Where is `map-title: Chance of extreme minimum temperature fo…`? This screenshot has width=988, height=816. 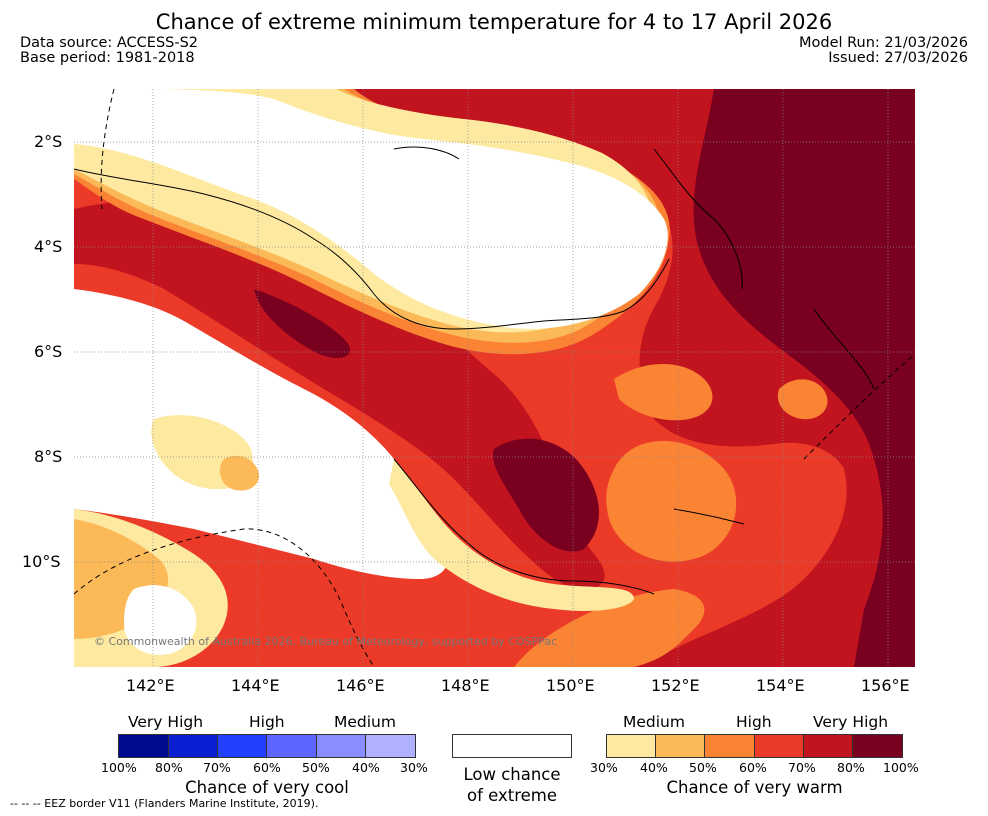 map-title: Chance of extreme minimum temperature fo… is located at coordinates (494, 22).